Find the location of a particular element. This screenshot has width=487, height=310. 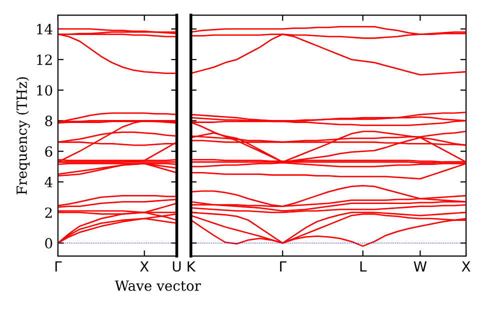

y-tick-label: 6 is located at coordinates (48, 151).